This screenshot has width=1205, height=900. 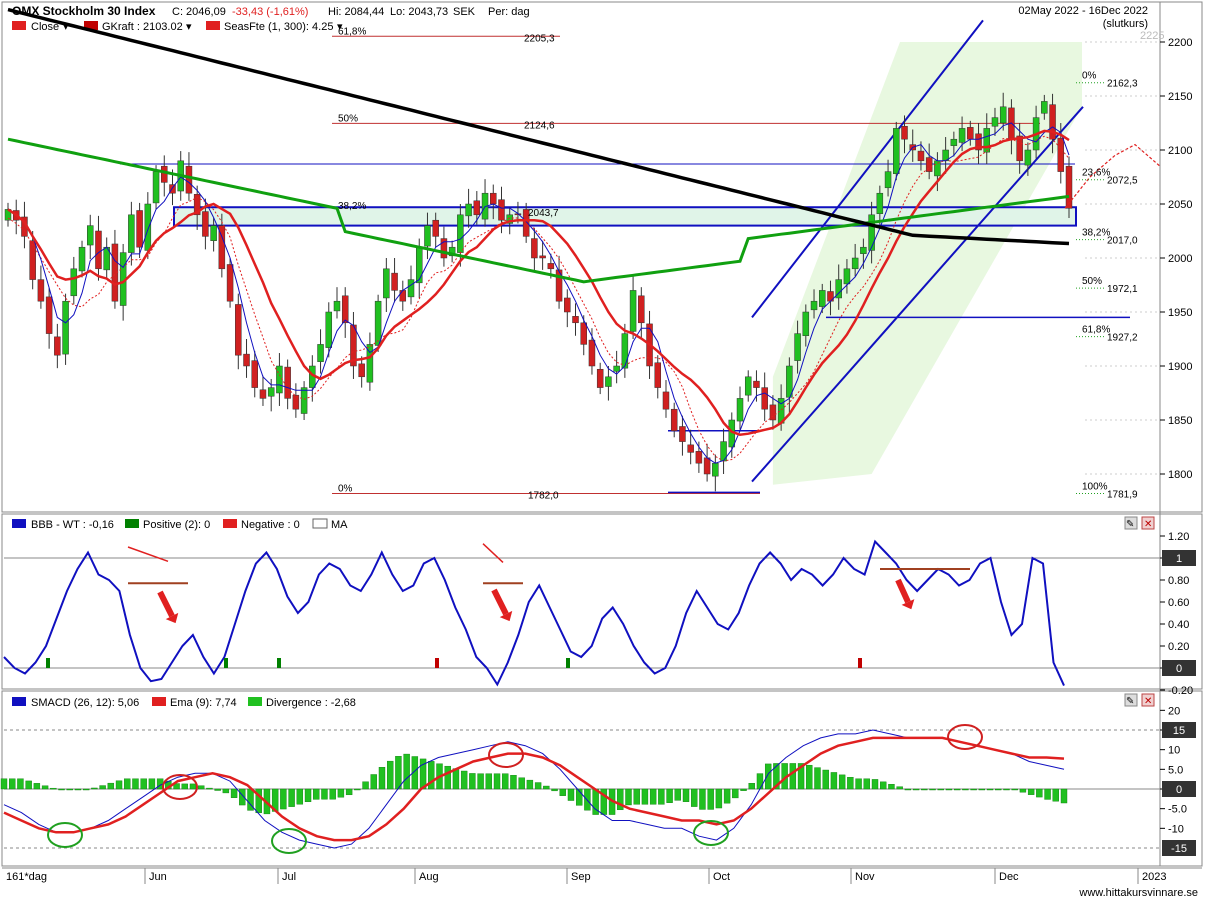 What do you see at coordinates (1148, 700) in the screenshot?
I see `macd-close-button` at bounding box center [1148, 700].